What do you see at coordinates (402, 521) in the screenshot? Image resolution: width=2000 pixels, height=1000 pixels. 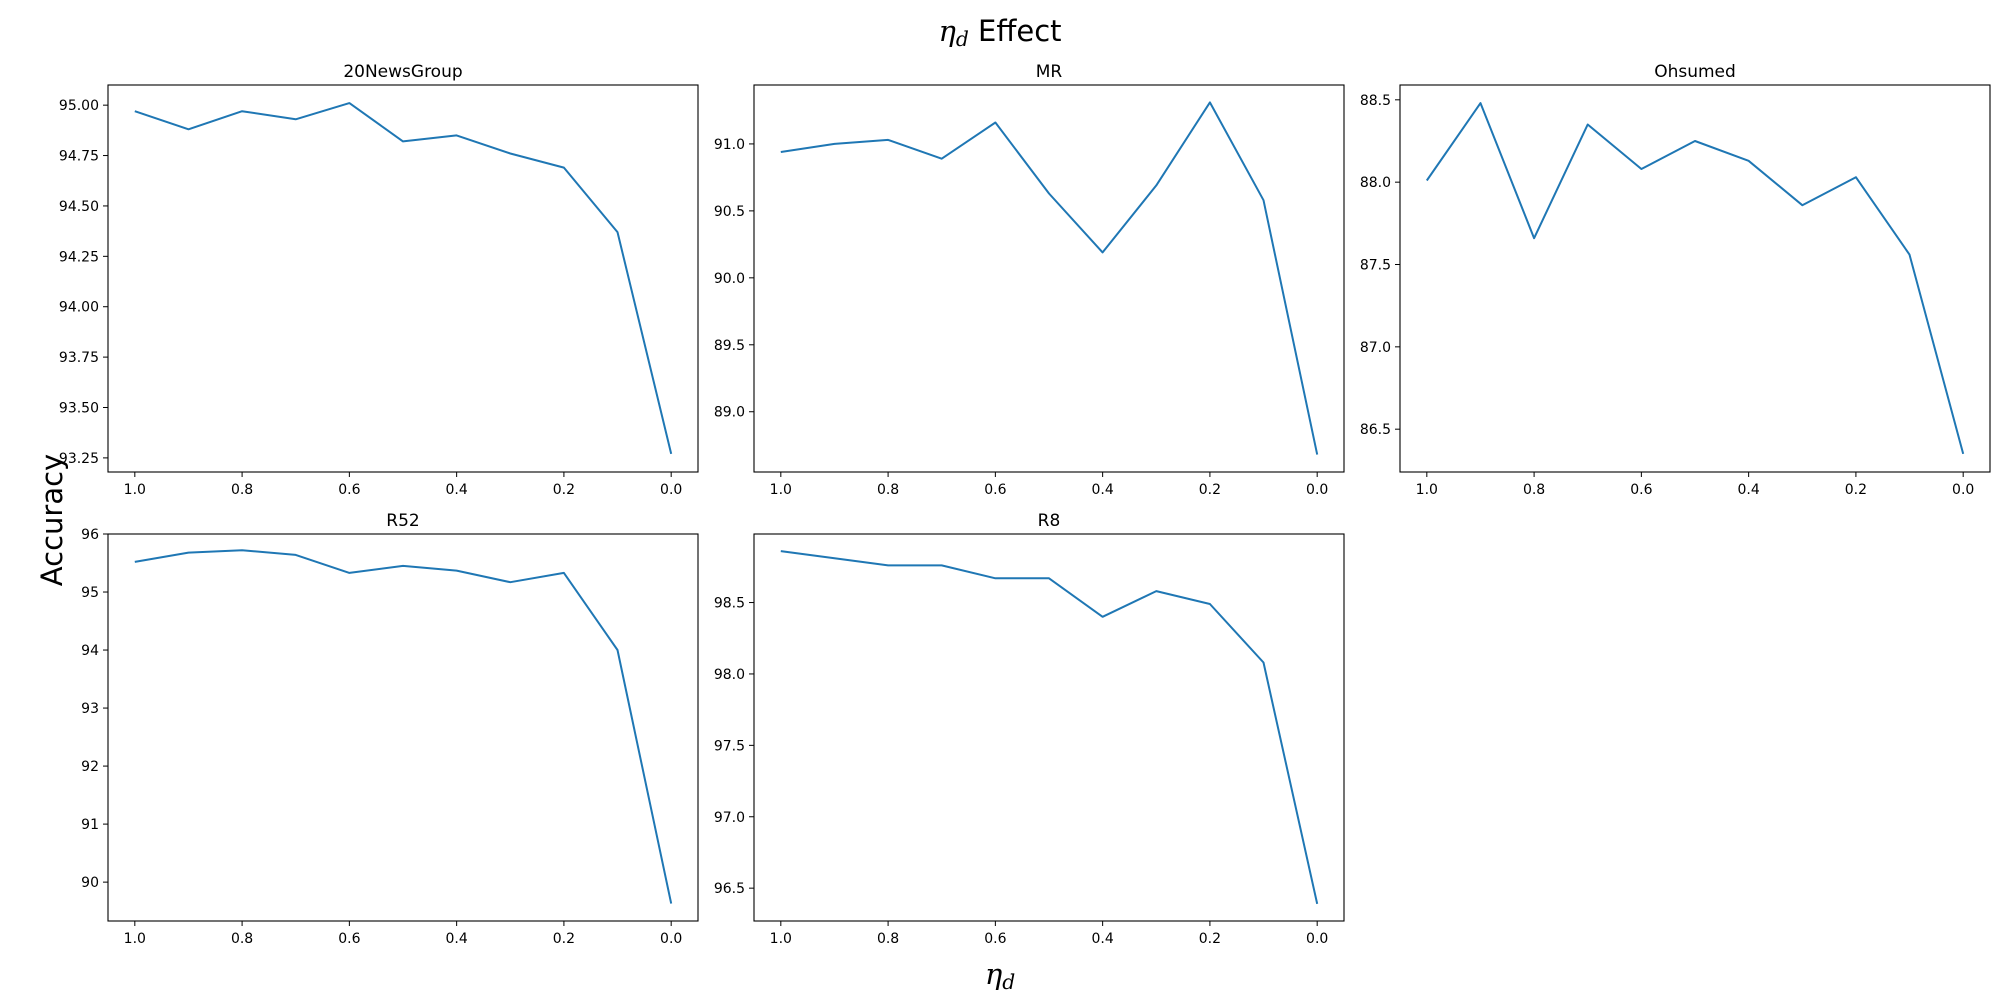 I see `subplot-title: R52` at bounding box center [402, 521].